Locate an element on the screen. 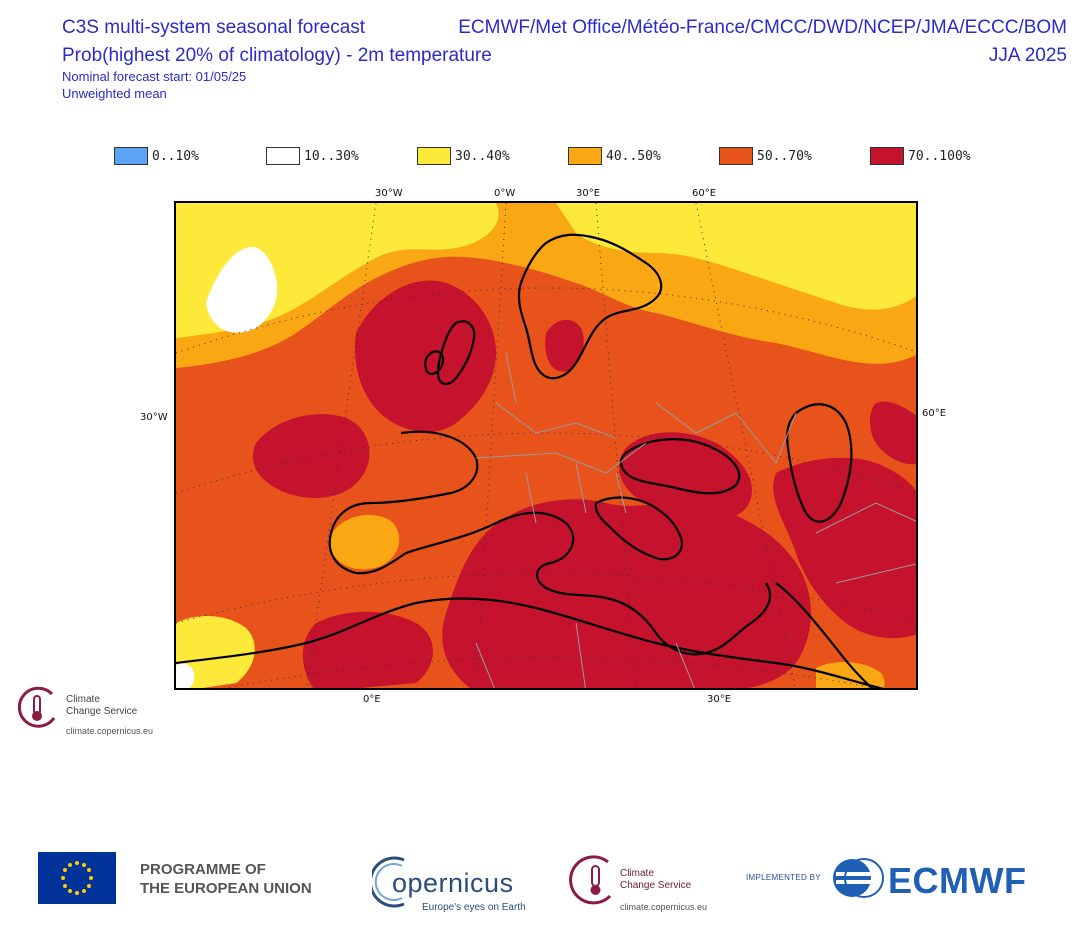  legend-item-40-50: 40..50% is located at coordinates (614, 156).